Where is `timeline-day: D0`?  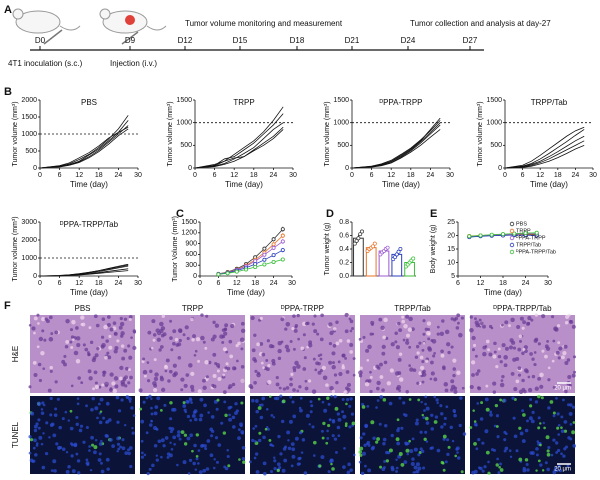
timeline-day: D0 is located at coordinates (40, 40).